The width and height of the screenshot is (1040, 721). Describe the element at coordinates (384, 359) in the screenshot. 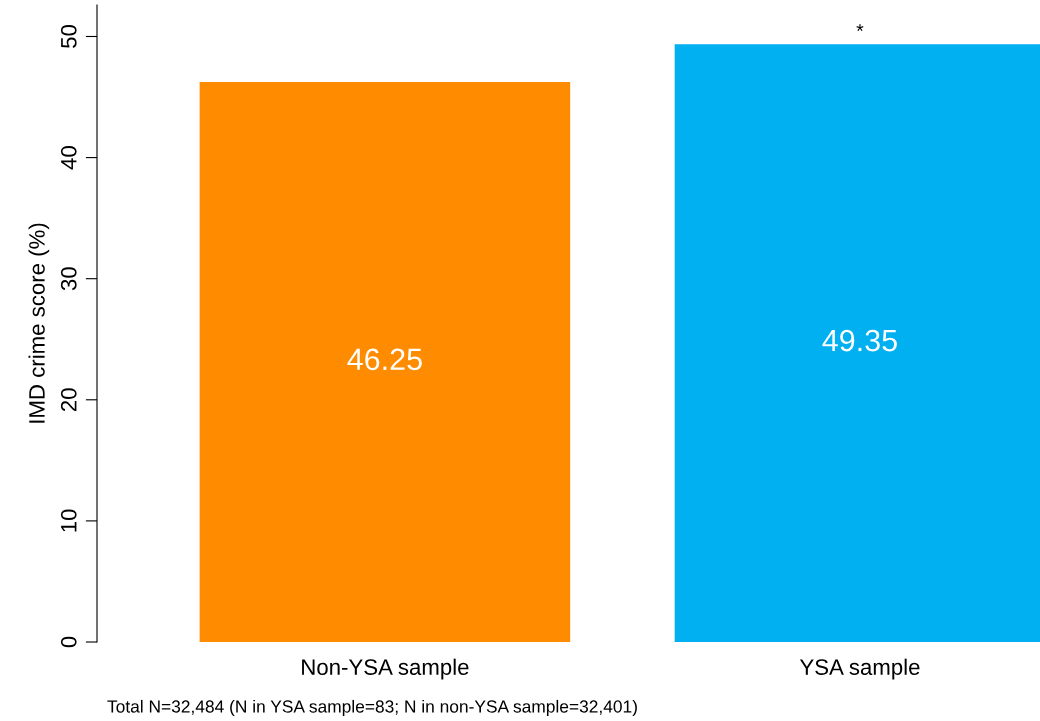

I see `data-label: 46.25` at that location.